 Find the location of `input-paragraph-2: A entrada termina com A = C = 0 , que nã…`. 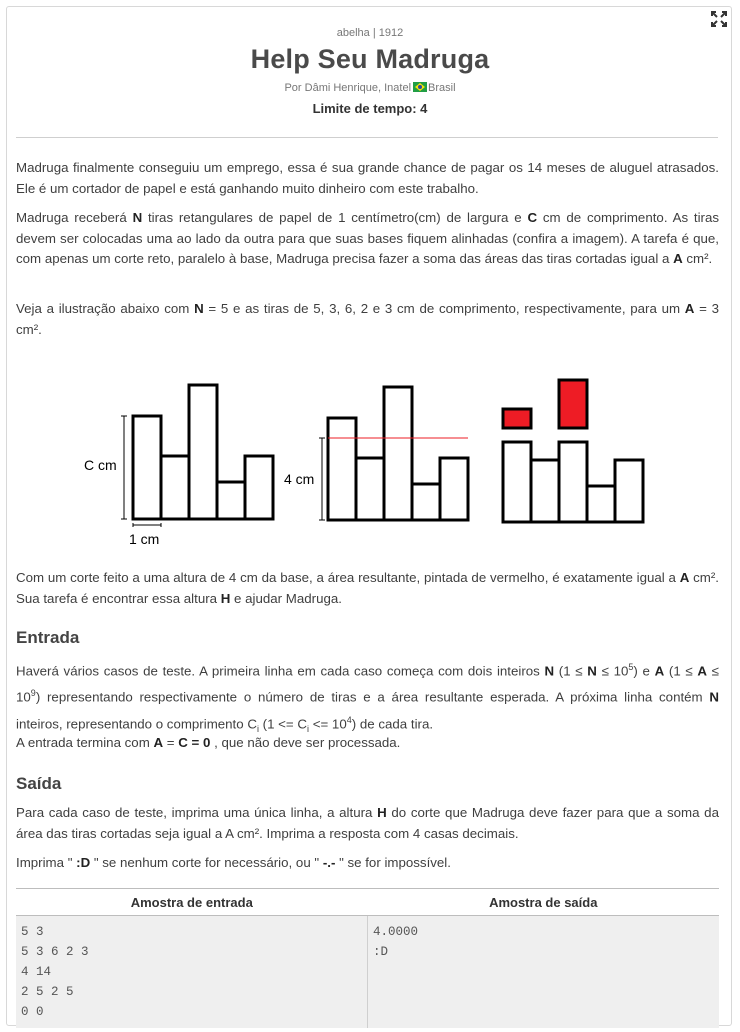

input-paragraph-2: A entrada termina com A = C = 0 , que nã… is located at coordinates (208, 742).